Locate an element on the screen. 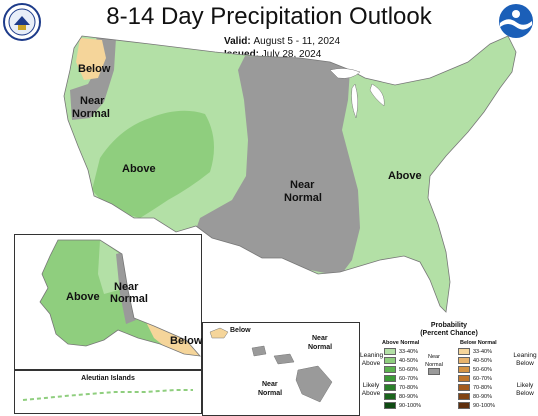 The image size is (538, 416). legend-above-level-label: 40-50% is located at coordinates (408, 360).